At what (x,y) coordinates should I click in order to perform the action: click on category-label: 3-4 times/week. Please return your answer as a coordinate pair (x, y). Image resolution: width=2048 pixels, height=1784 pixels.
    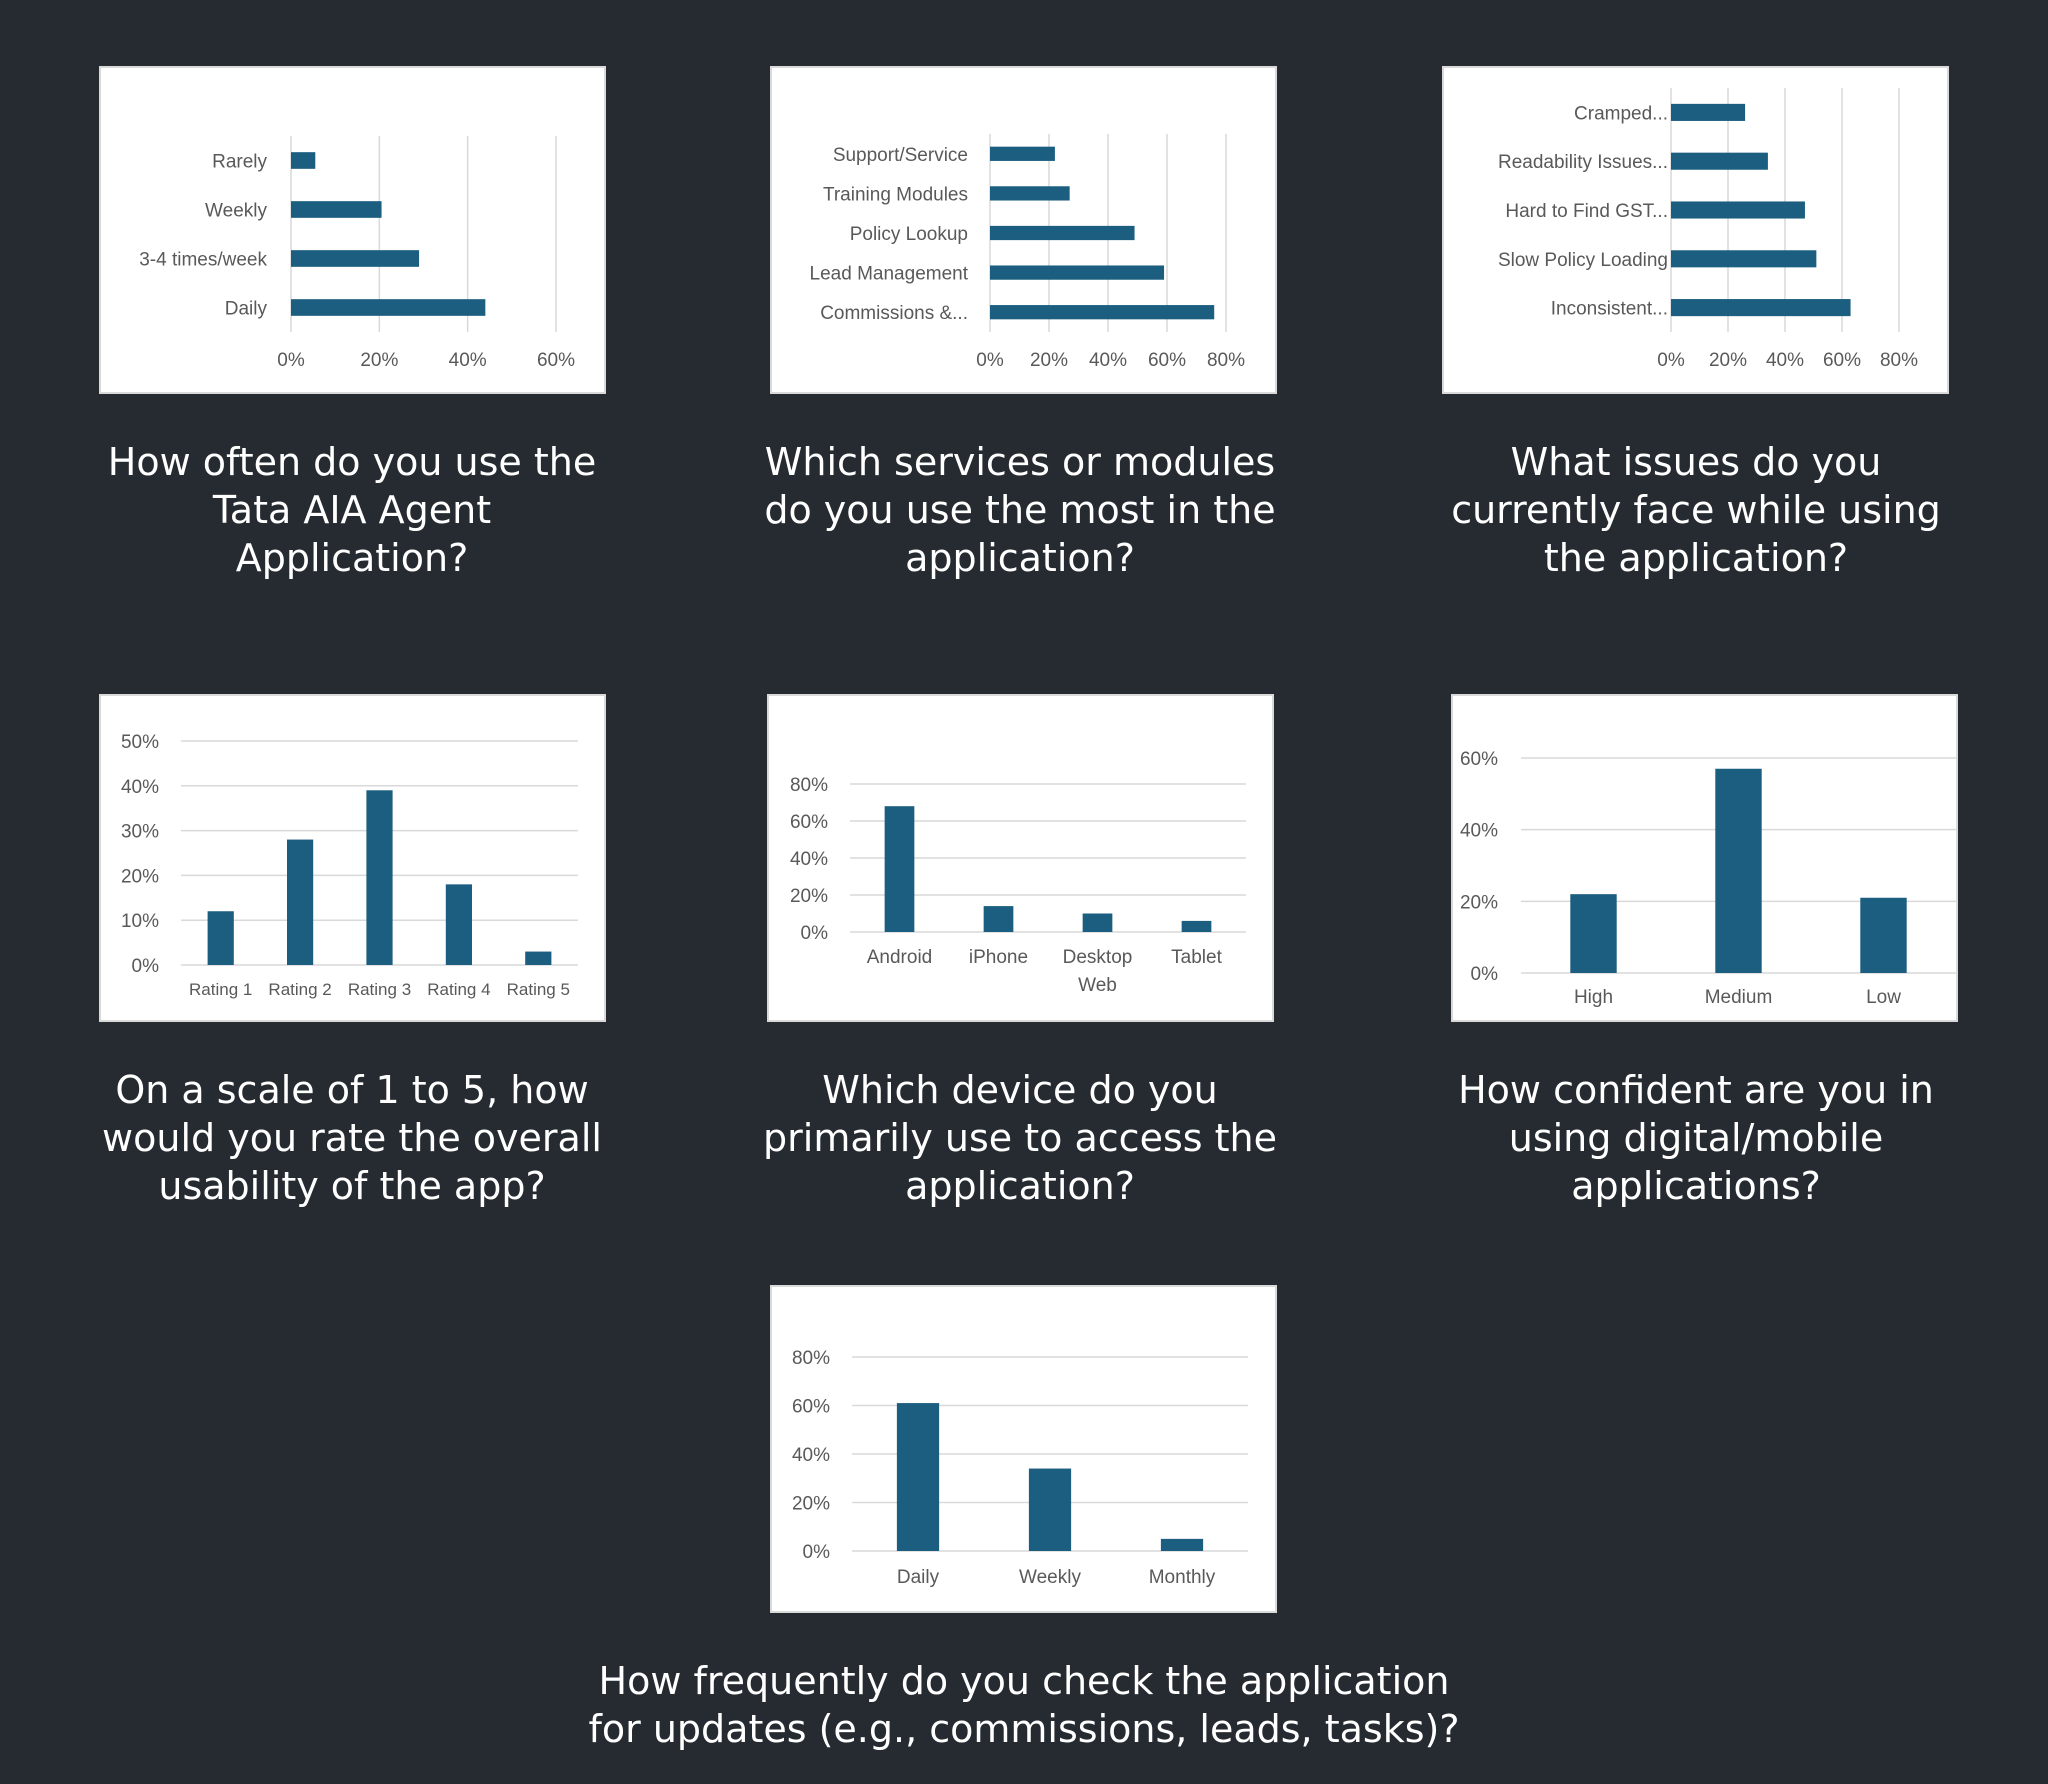
    Looking at the image, I should click on (203, 260).